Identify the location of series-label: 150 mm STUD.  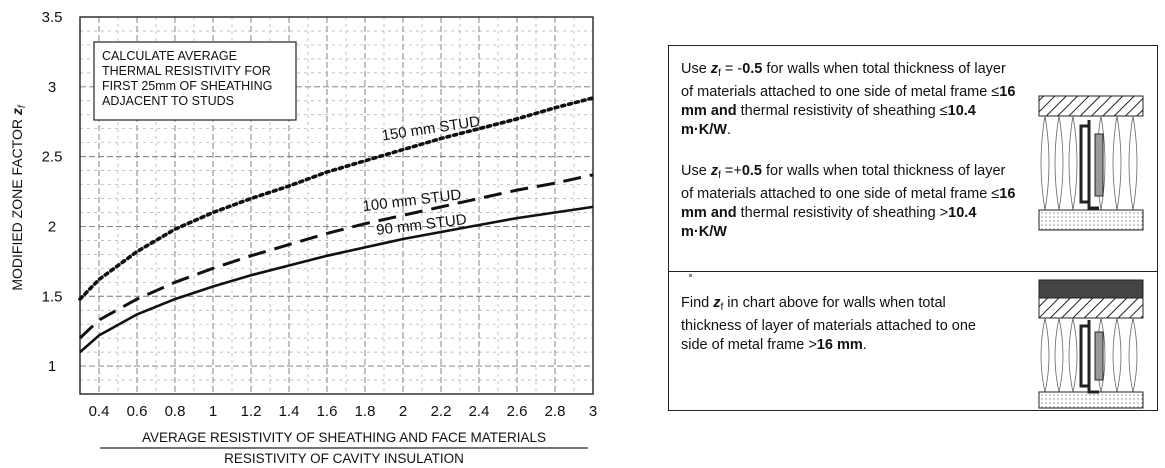
(431, 128).